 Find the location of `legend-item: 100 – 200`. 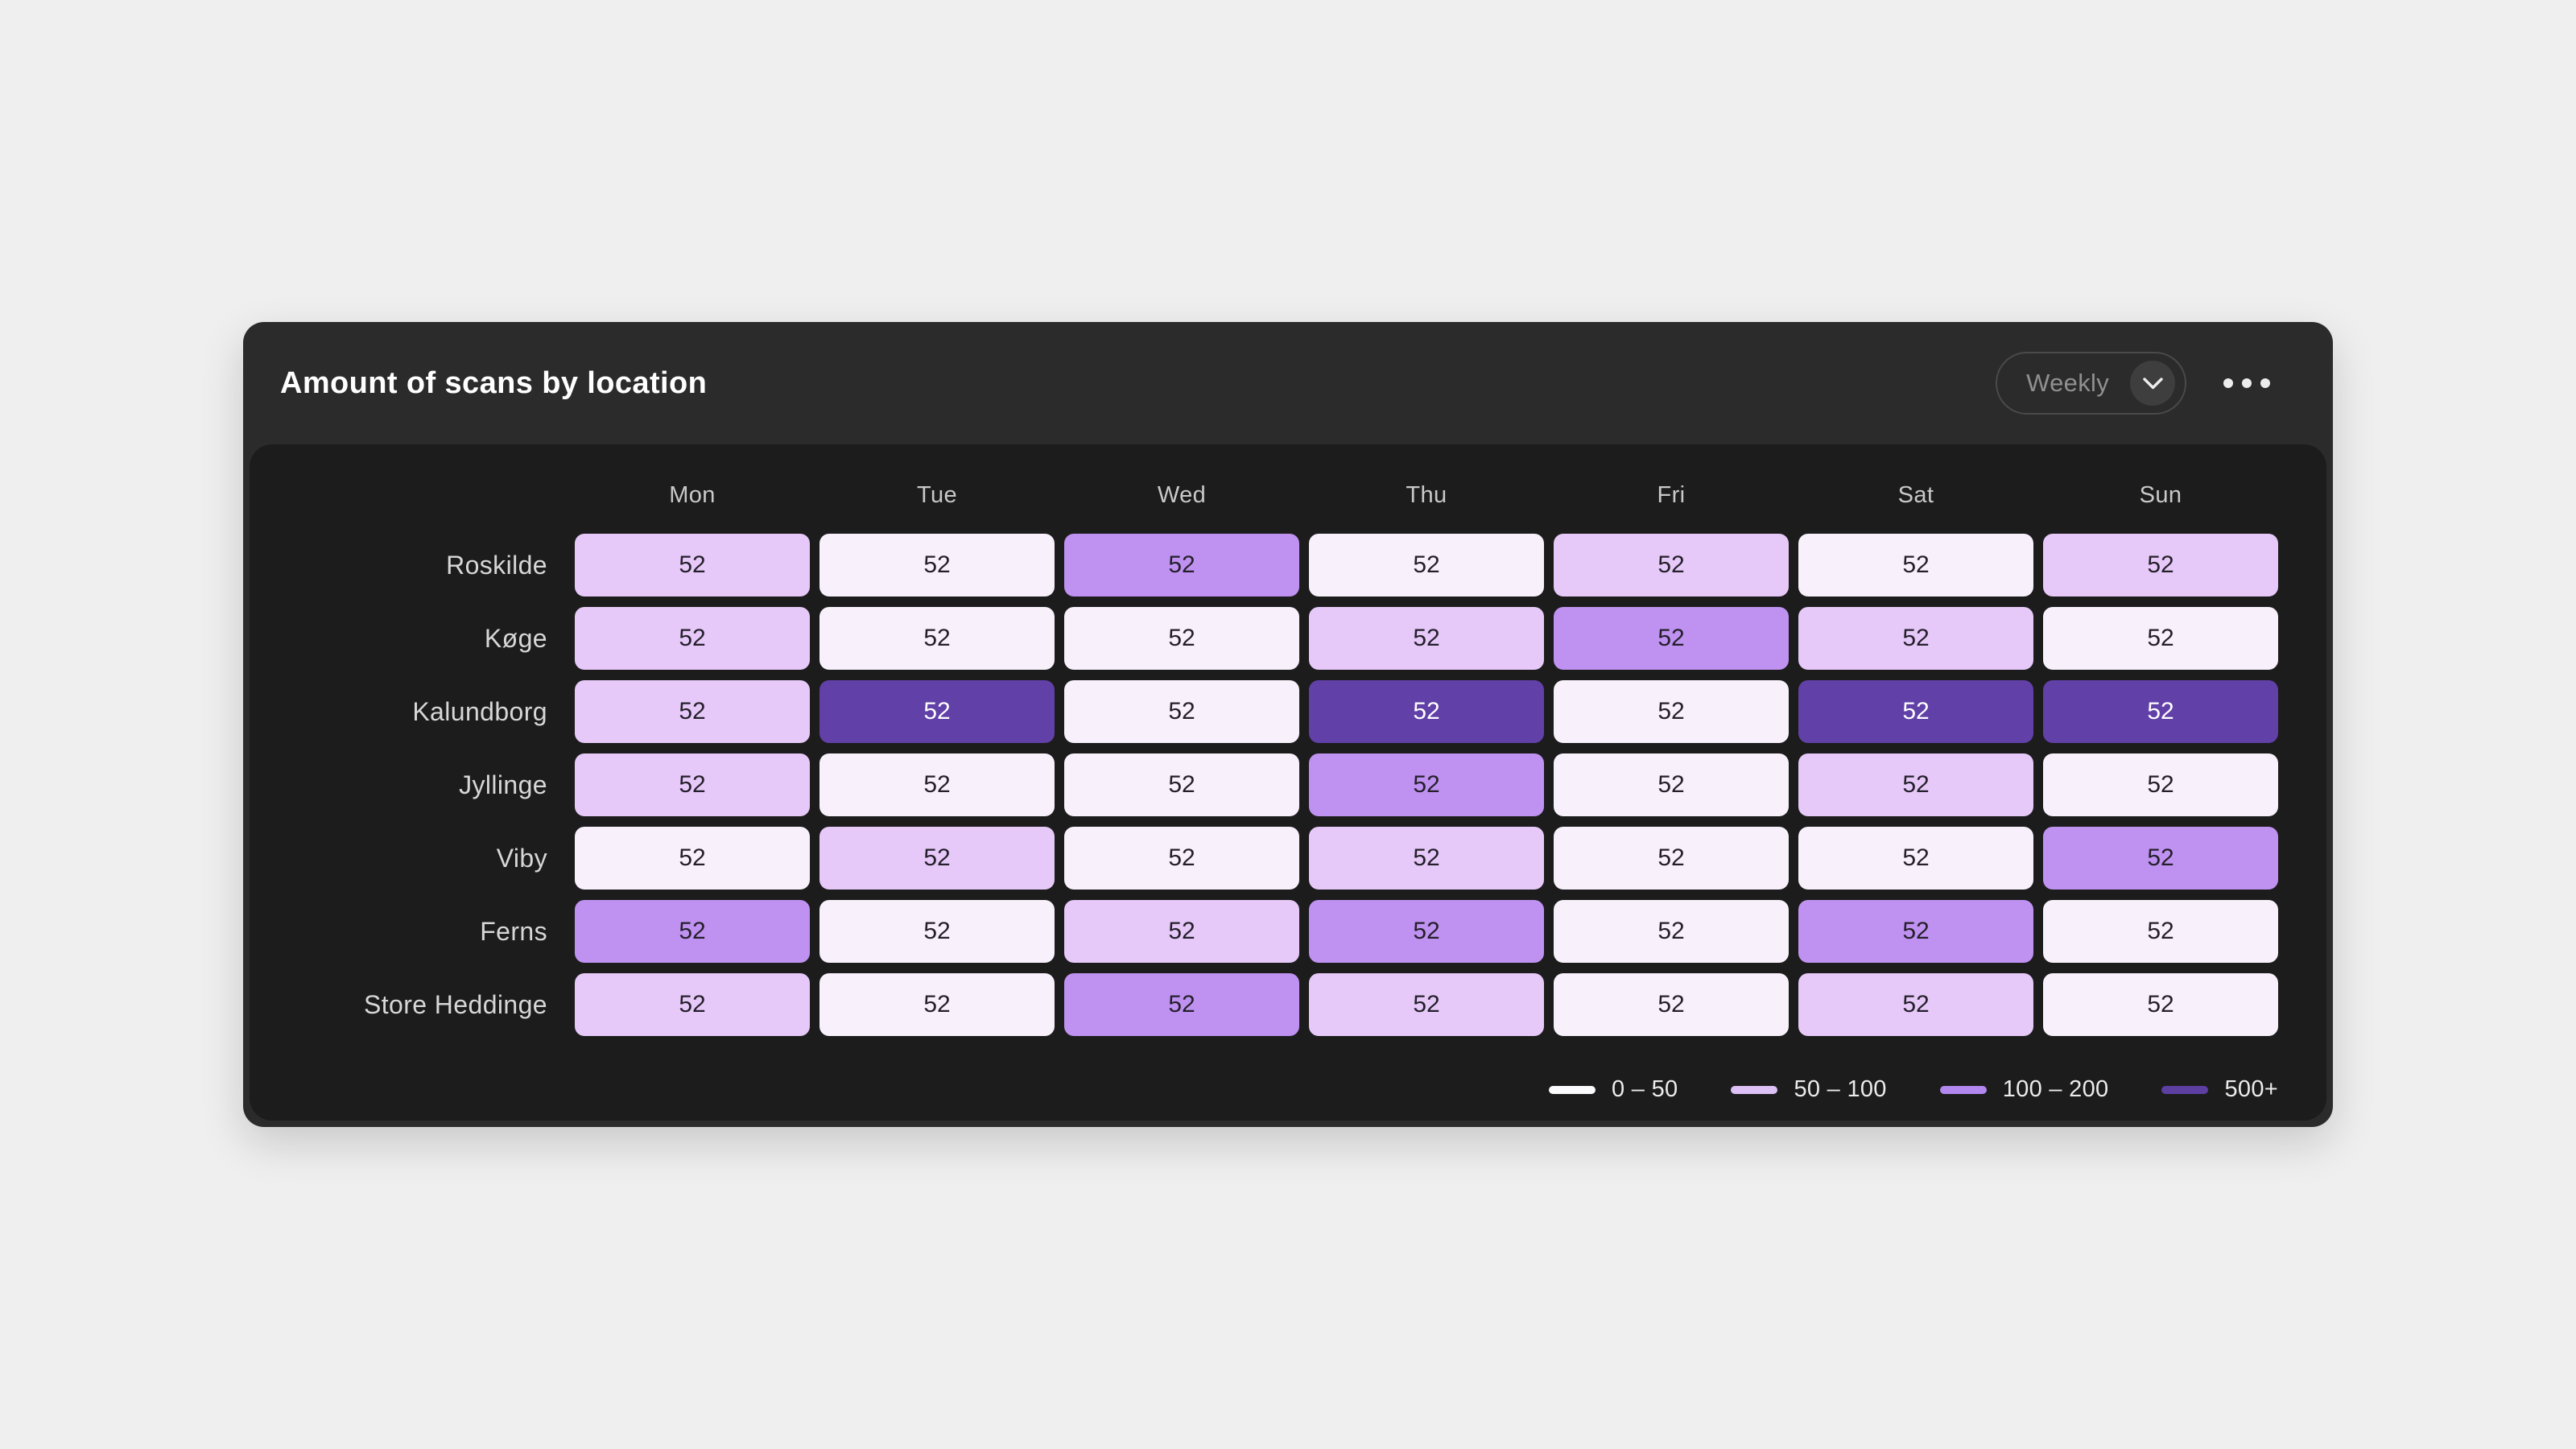

legend-item: 100 – 200 is located at coordinates (2024, 1089).